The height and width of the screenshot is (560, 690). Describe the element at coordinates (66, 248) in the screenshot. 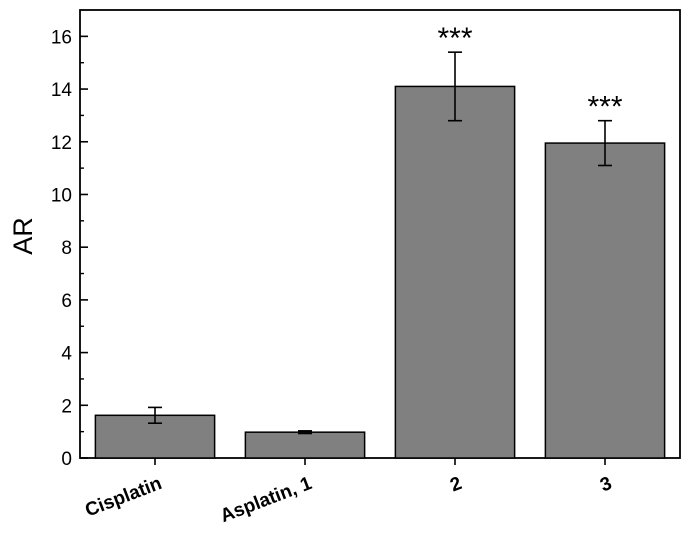

I see `y-tick-label-4: 8` at that location.